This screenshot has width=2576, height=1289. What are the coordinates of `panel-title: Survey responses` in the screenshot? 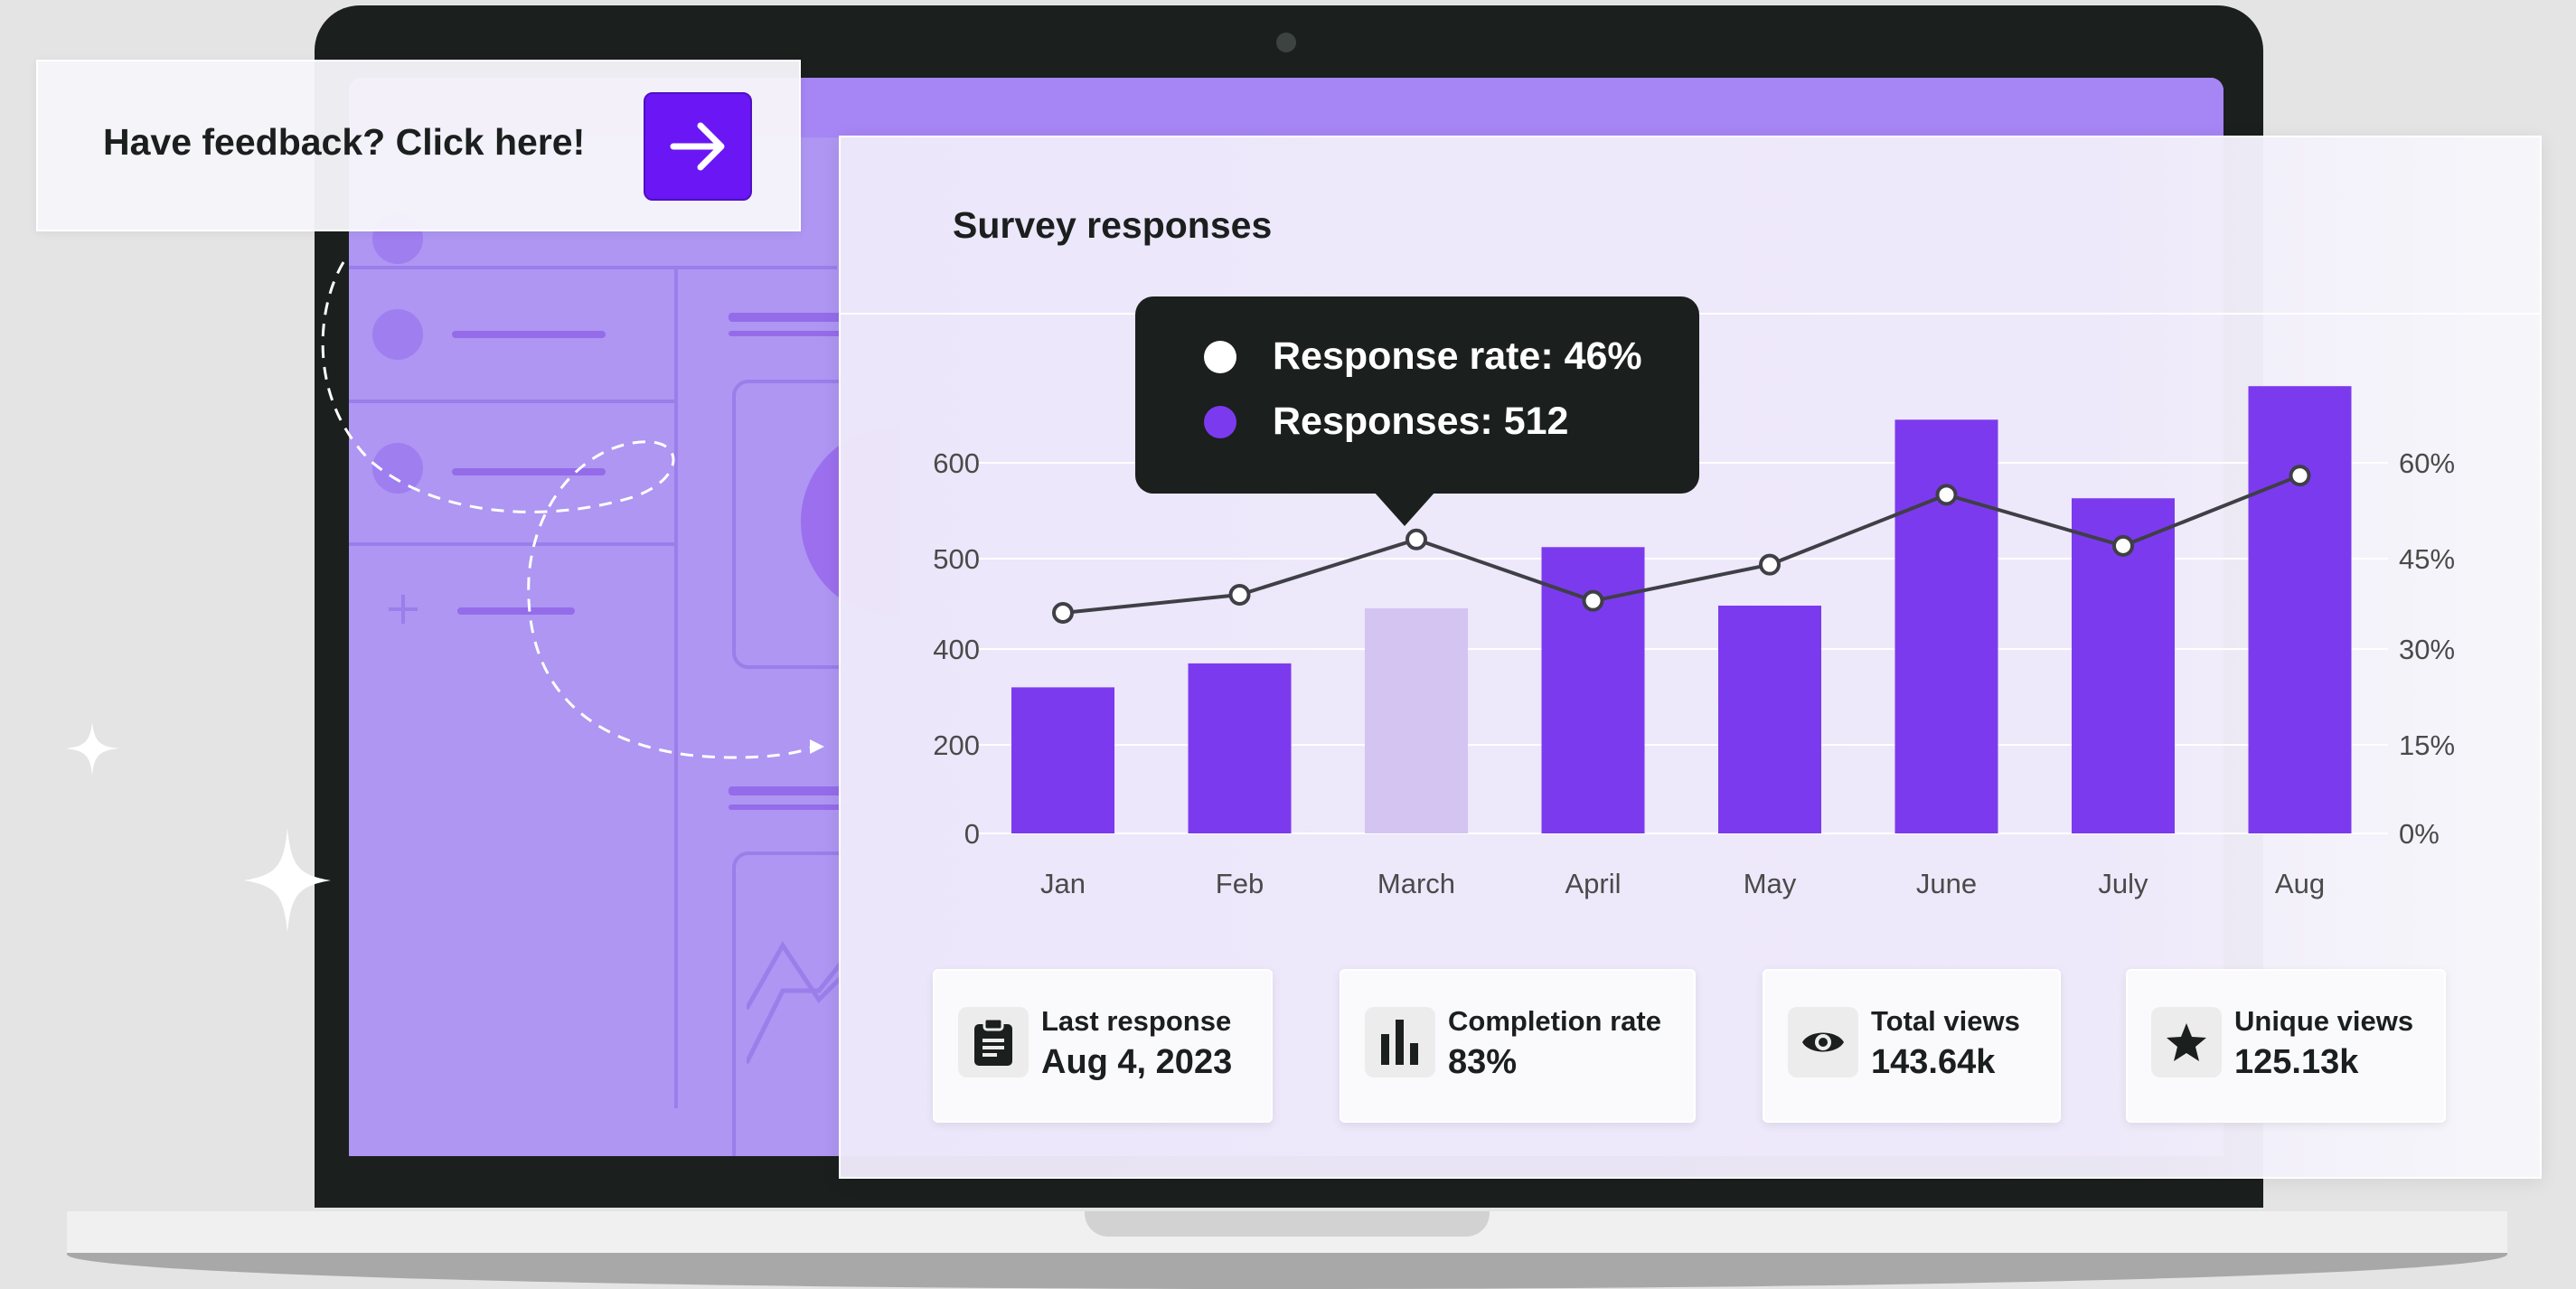 It's located at (1113, 225).